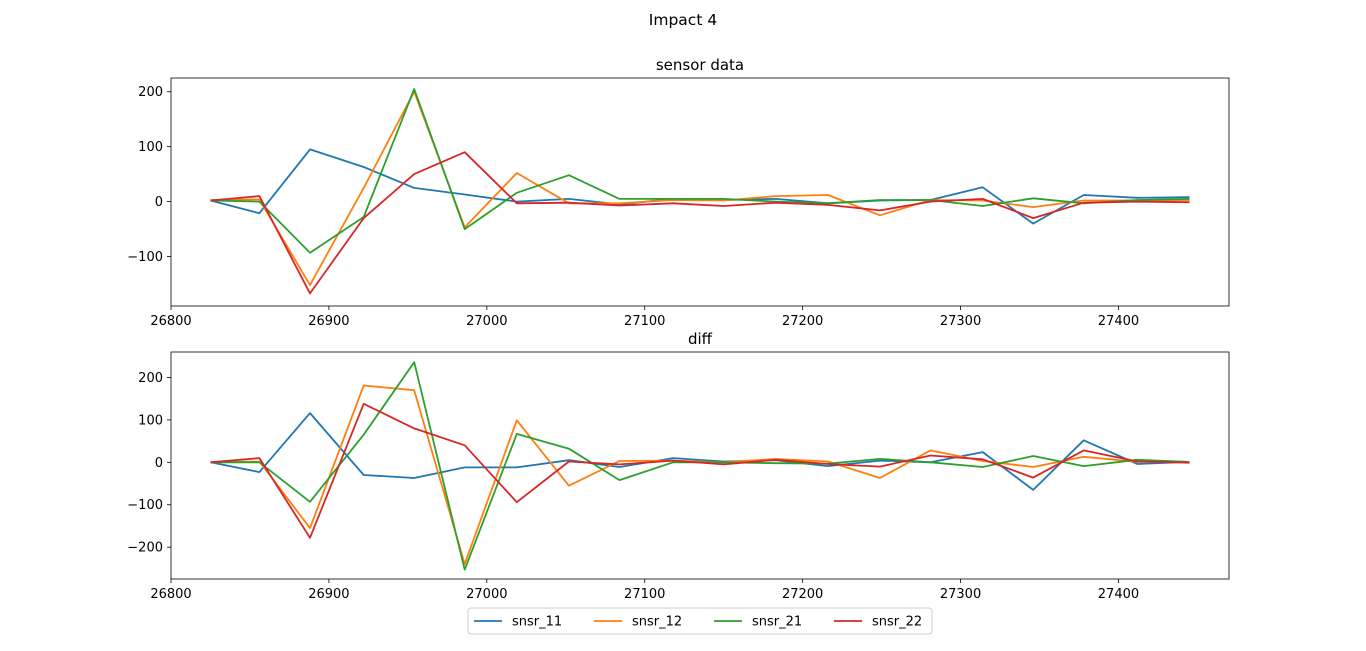 The height and width of the screenshot is (651, 1366). Describe the element at coordinates (700, 339) in the screenshot. I see `plot-title: diff` at that location.